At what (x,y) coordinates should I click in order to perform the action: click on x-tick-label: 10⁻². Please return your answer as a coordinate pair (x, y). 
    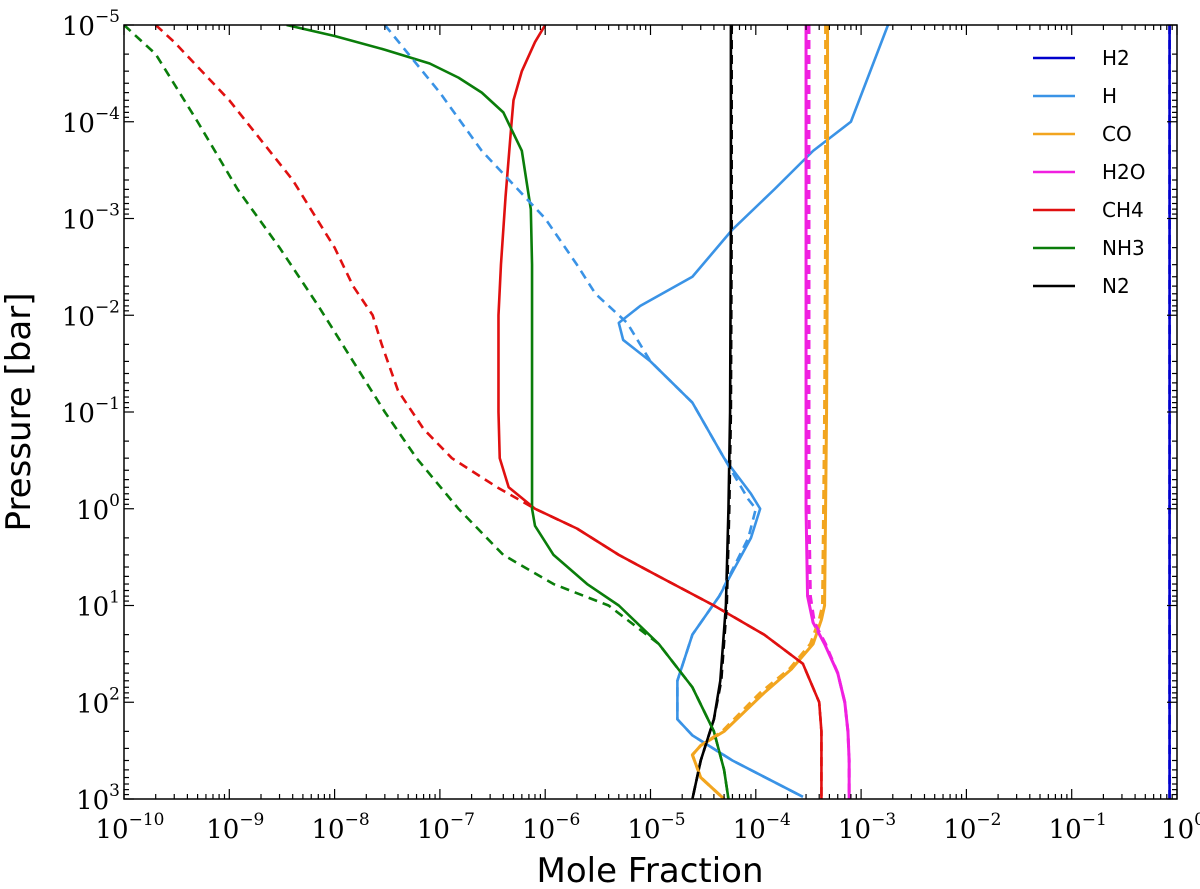
    Looking at the image, I should click on (972, 827).